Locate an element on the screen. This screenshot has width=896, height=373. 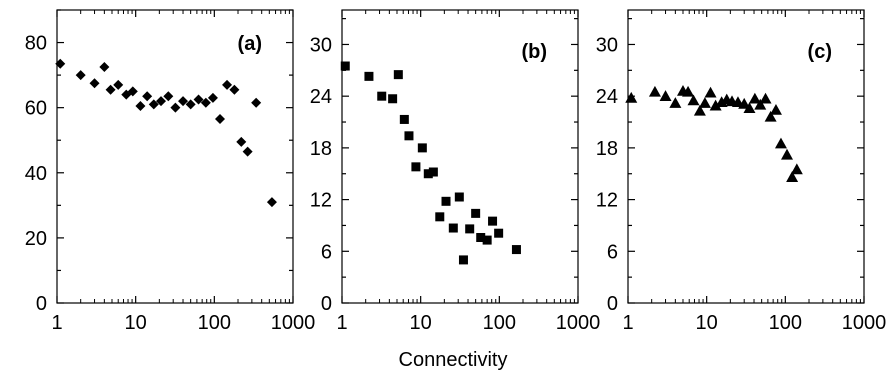
y-tick-label: 40 is located at coordinates (36, 174).